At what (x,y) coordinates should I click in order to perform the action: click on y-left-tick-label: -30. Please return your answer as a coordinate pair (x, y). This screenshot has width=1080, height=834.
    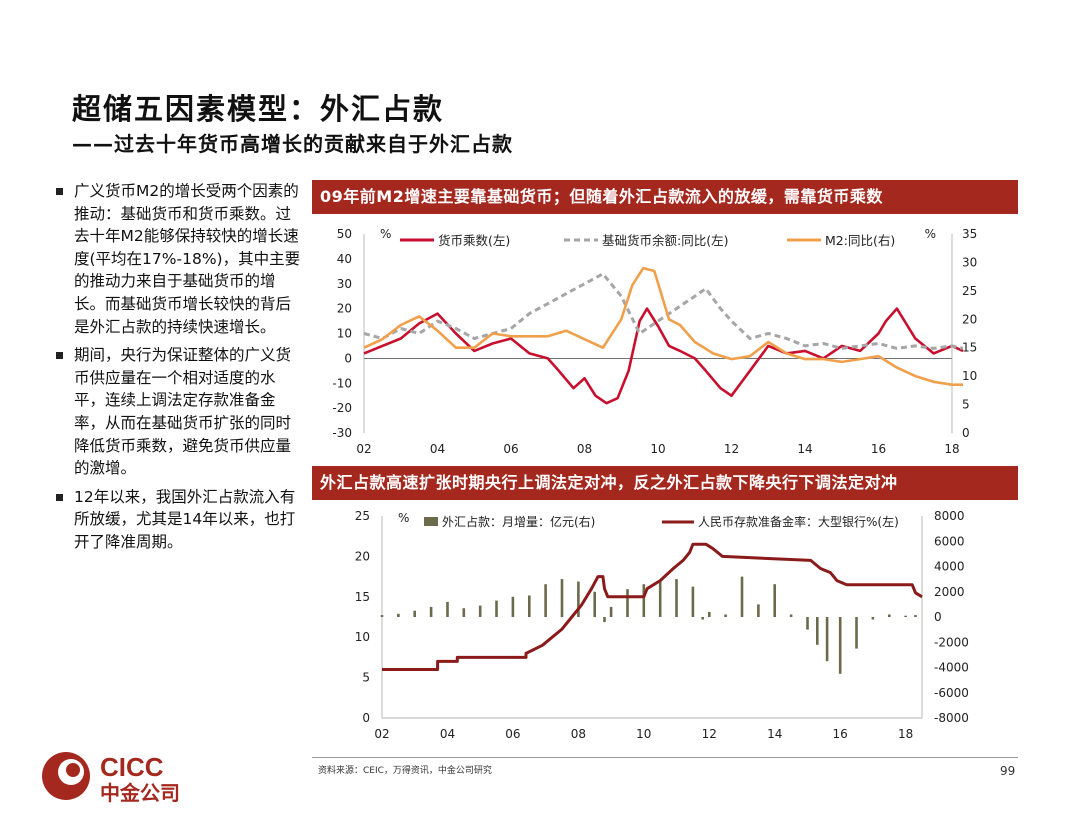
    Looking at the image, I should click on (342, 433).